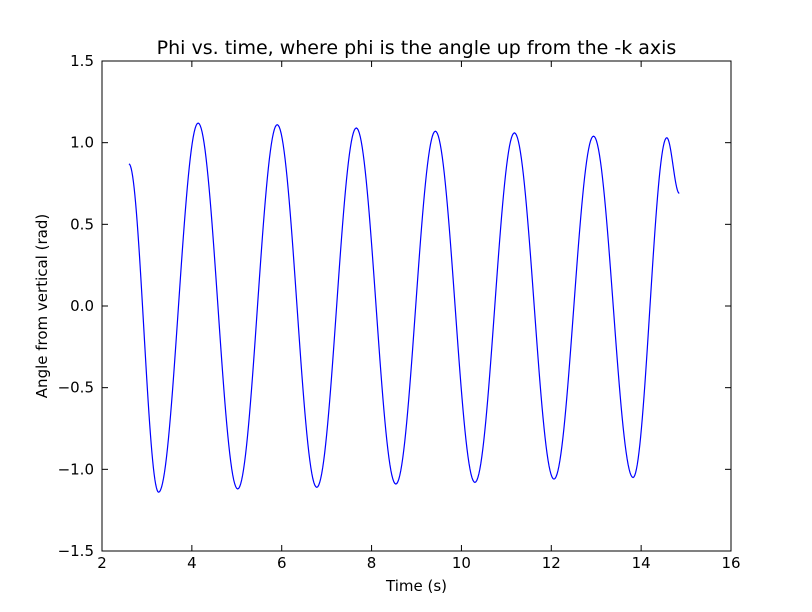 Image resolution: width=812 pixels, height=612 pixels. I want to click on x-tick-label: 14, so click(641, 563).